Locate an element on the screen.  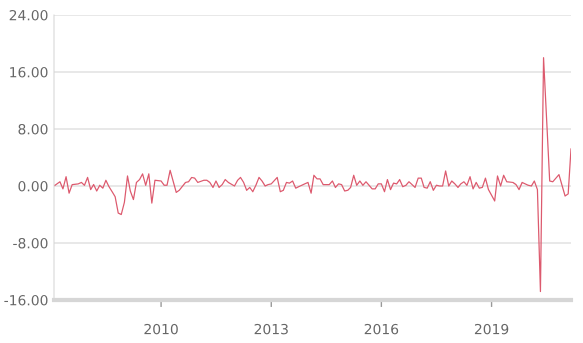
x-tick-label: 2010 is located at coordinates (161, 329).